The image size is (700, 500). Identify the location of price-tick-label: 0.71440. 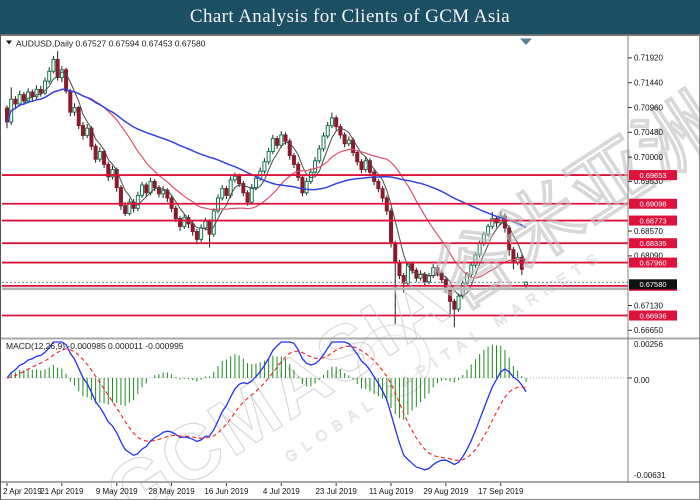
(648, 83).